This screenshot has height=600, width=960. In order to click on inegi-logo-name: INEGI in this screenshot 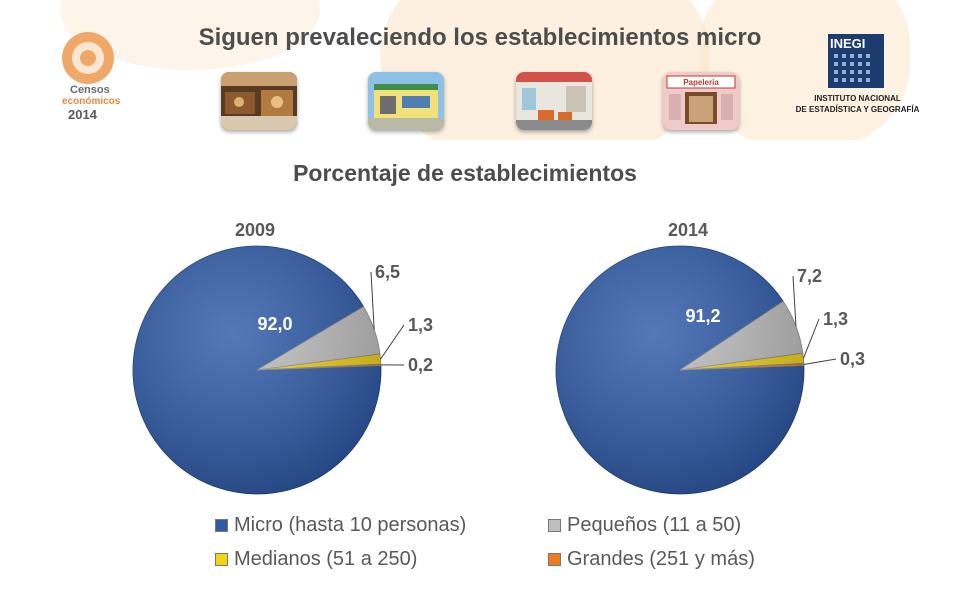, I will do `click(848, 43)`.